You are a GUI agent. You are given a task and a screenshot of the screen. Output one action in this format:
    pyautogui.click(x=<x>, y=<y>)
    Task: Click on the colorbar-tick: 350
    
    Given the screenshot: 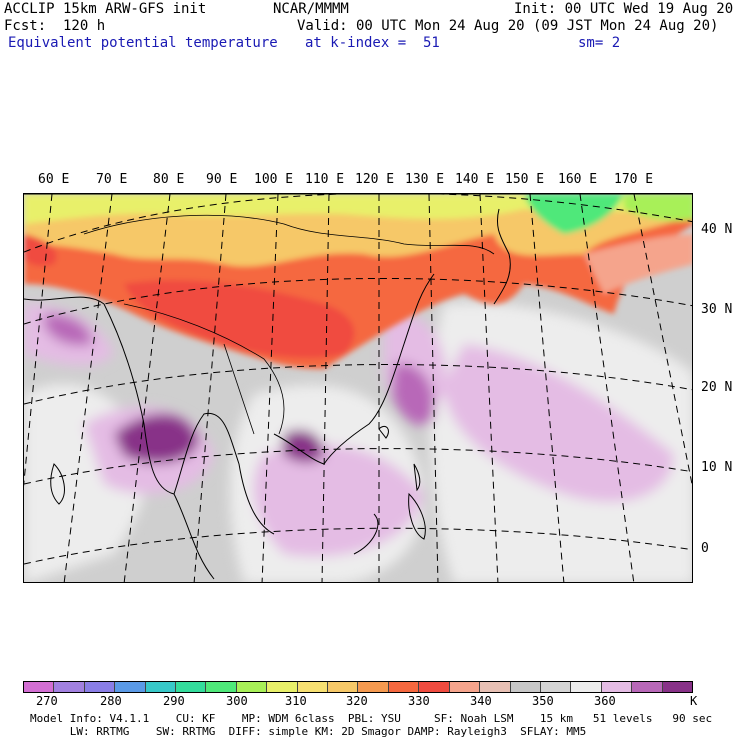 What is the action you would take?
    pyautogui.click(x=543, y=701)
    